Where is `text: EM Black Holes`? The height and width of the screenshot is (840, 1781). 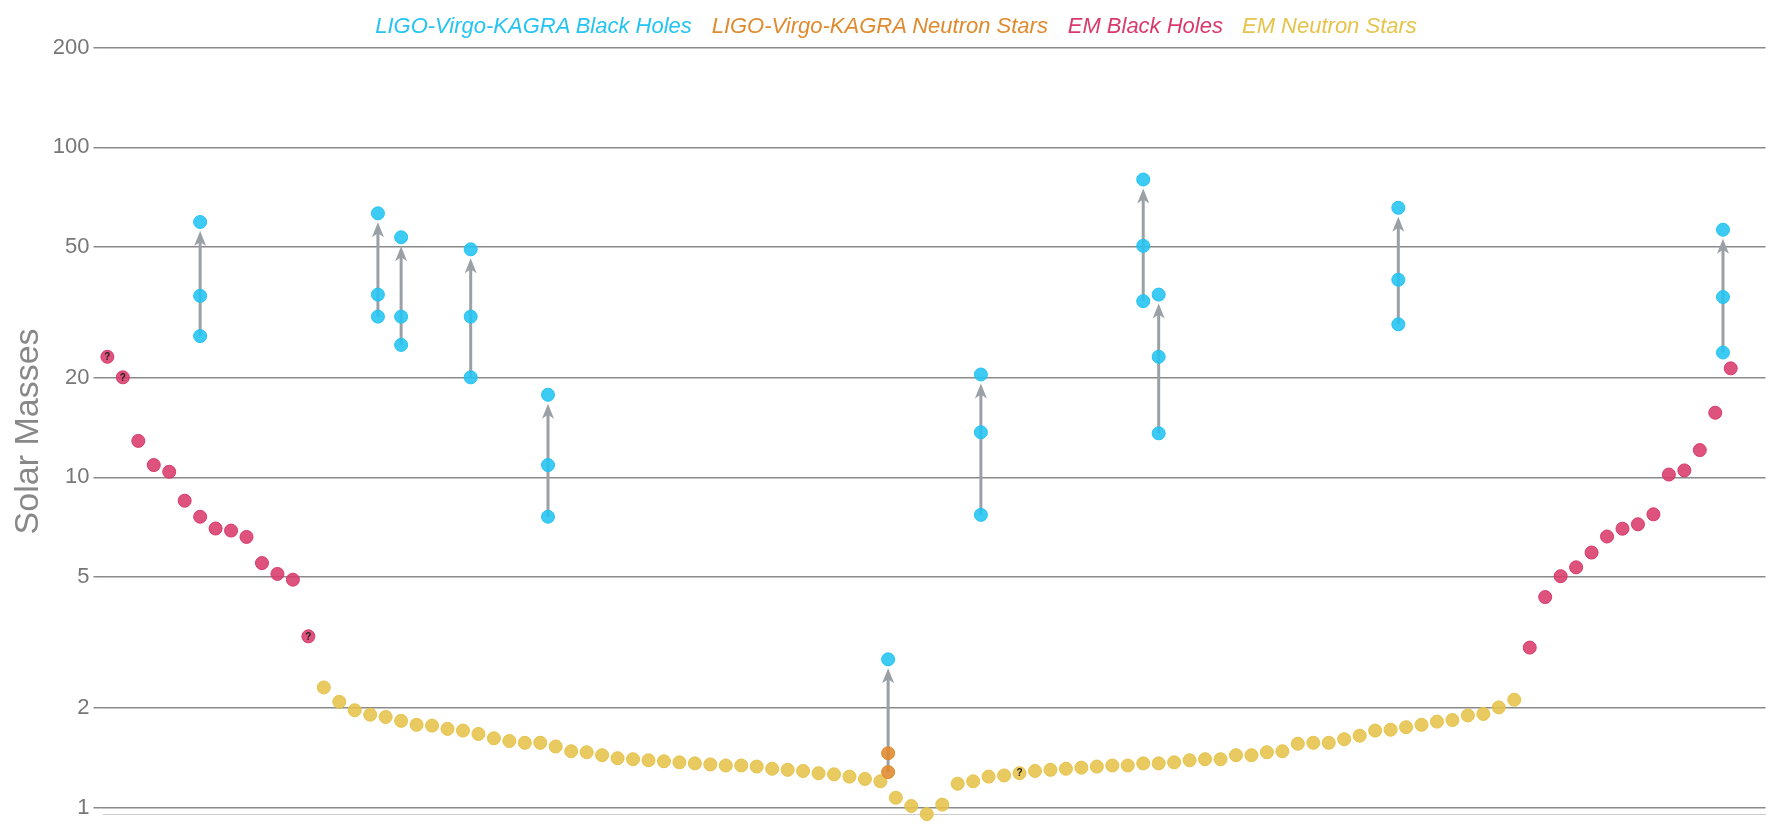
text: EM Black Holes is located at coordinates (1145, 26).